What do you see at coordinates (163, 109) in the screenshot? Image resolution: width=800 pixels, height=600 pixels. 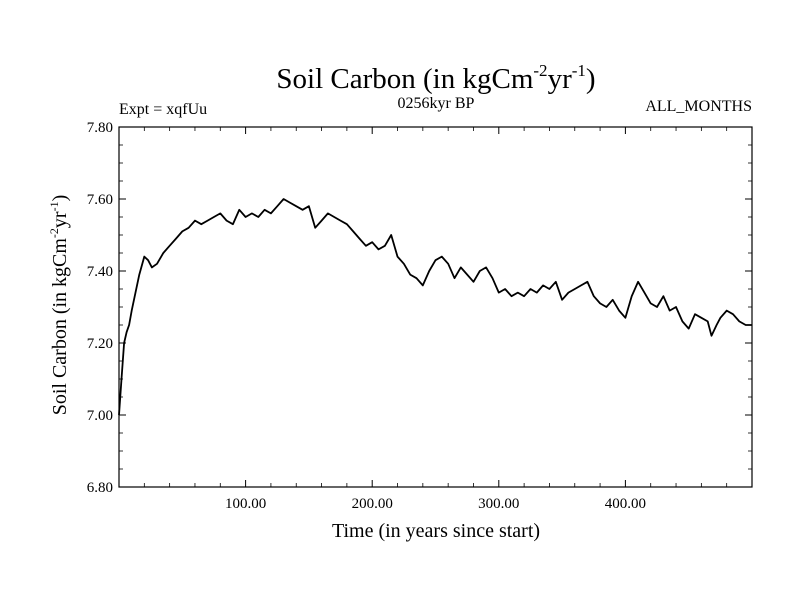 I see `experiment-label: Expt = xqfUu` at bounding box center [163, 109].